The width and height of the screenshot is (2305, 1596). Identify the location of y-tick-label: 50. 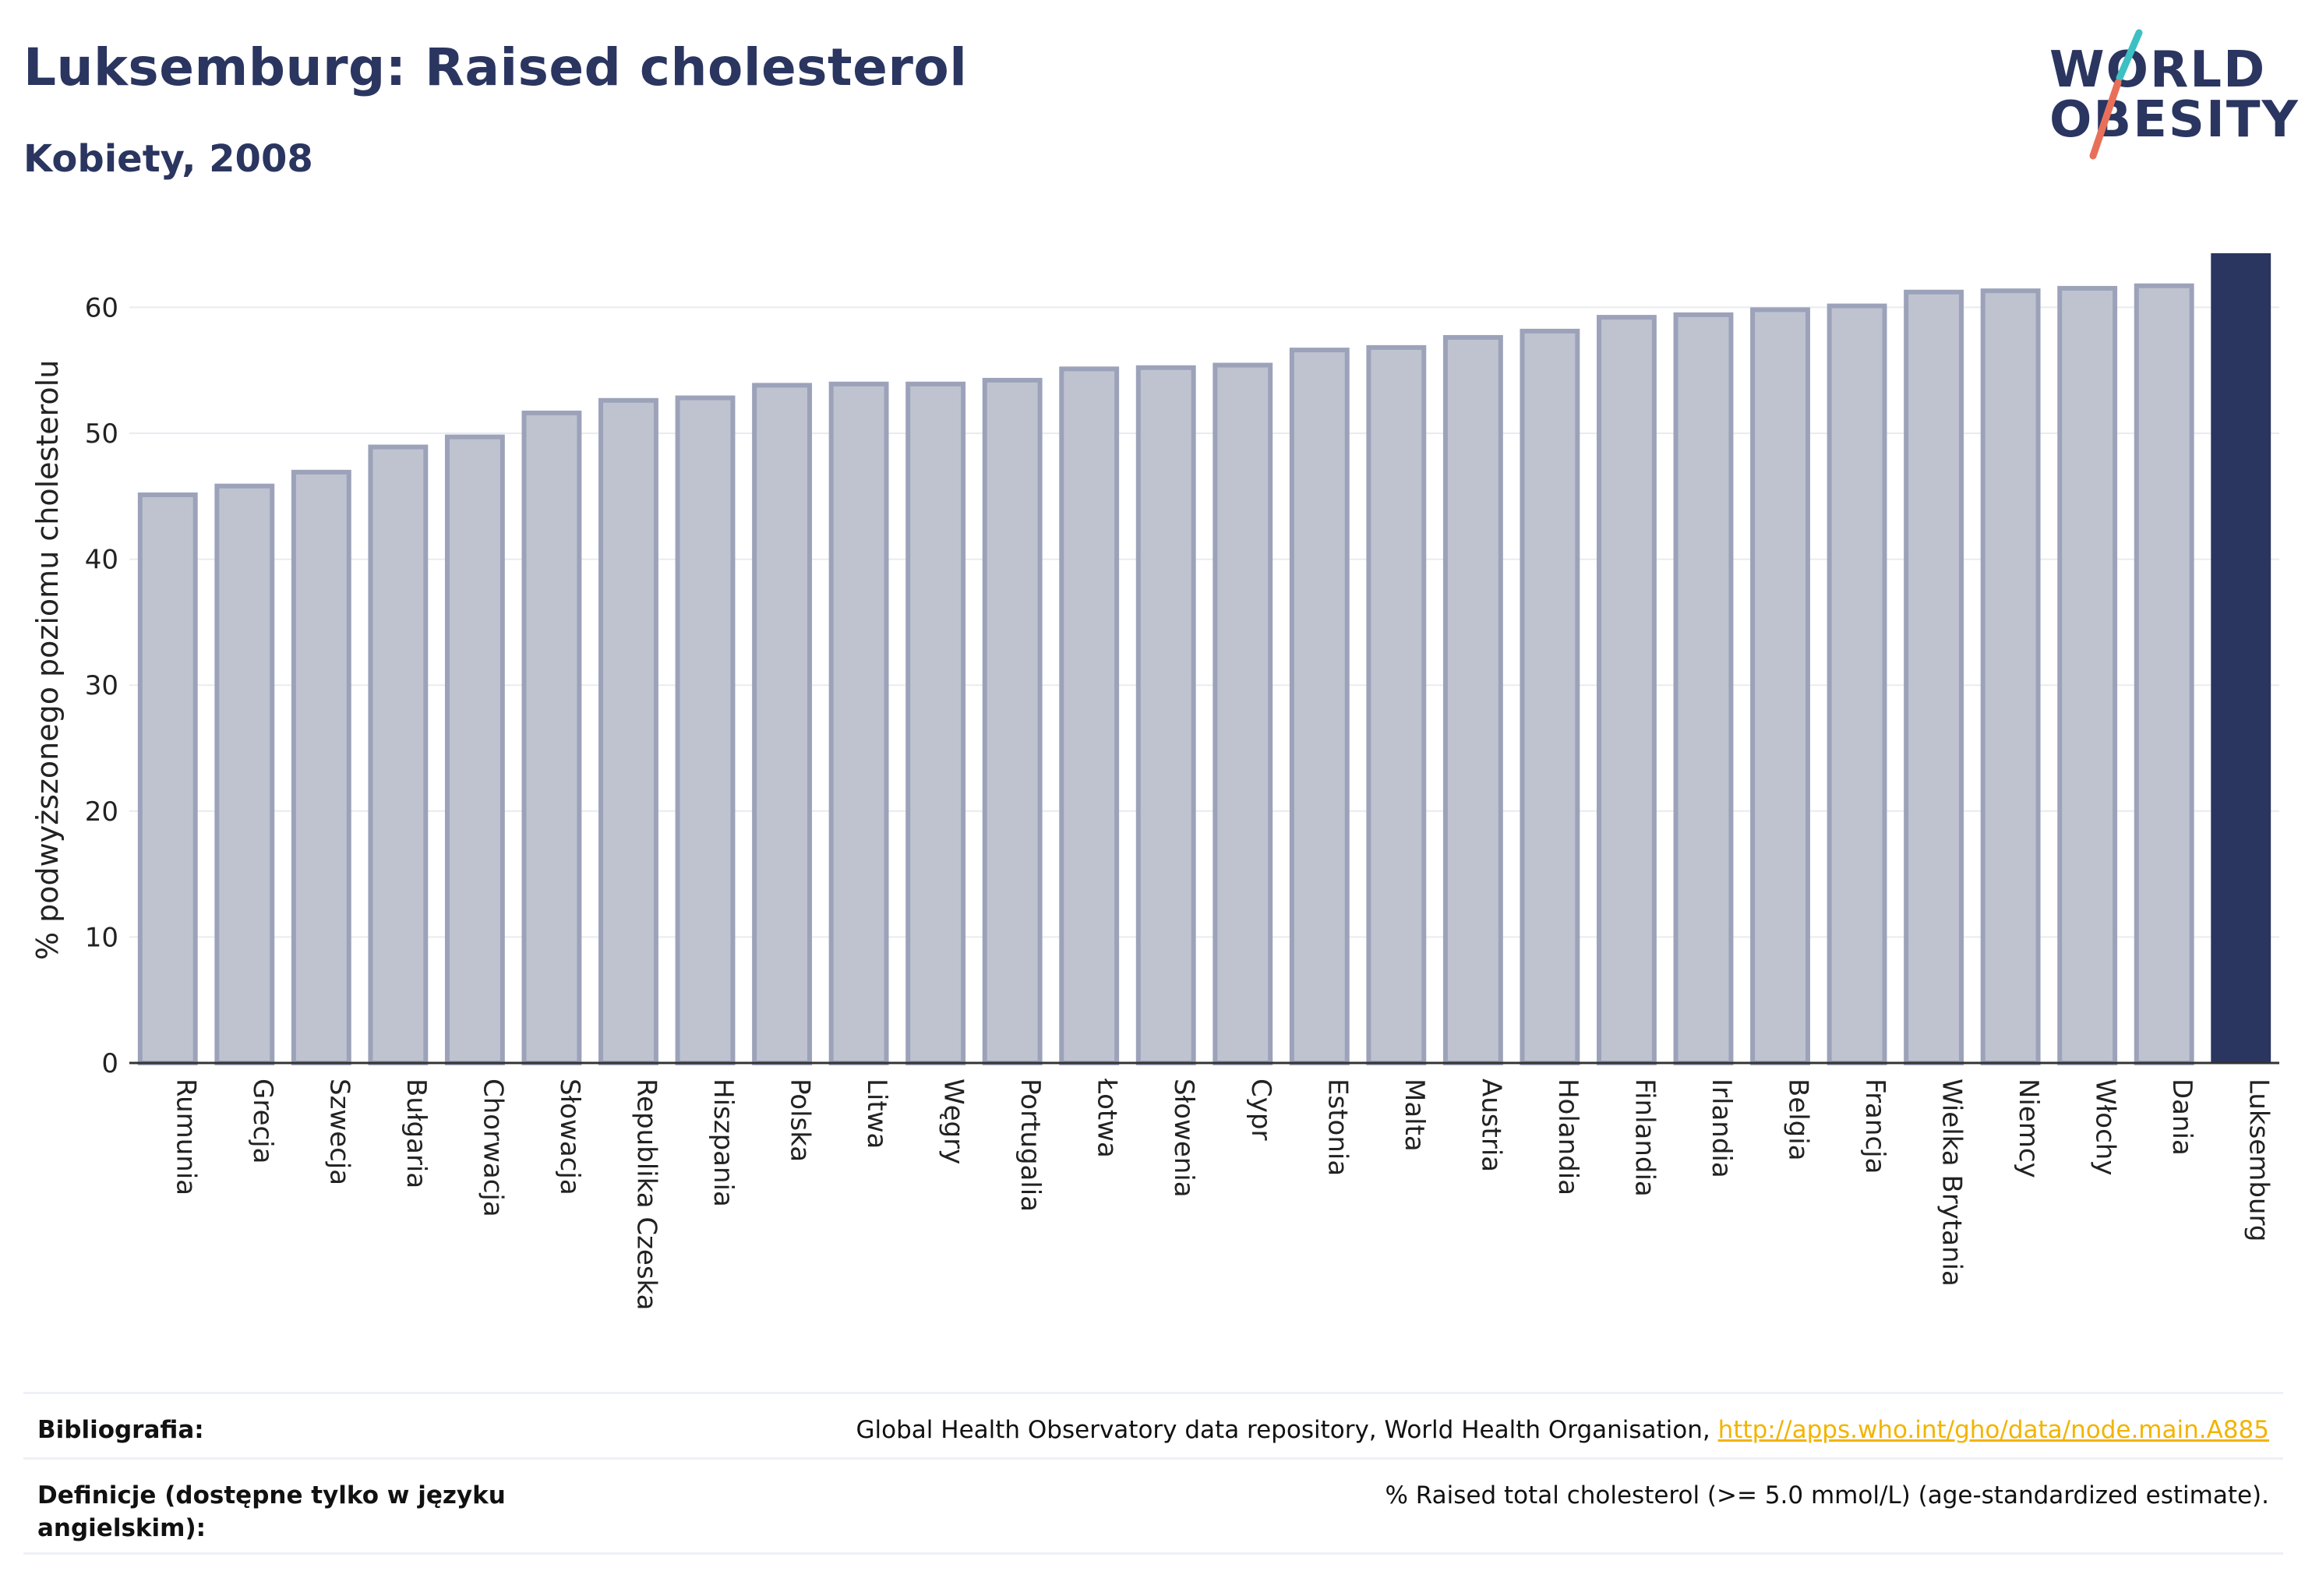
(101, 434).